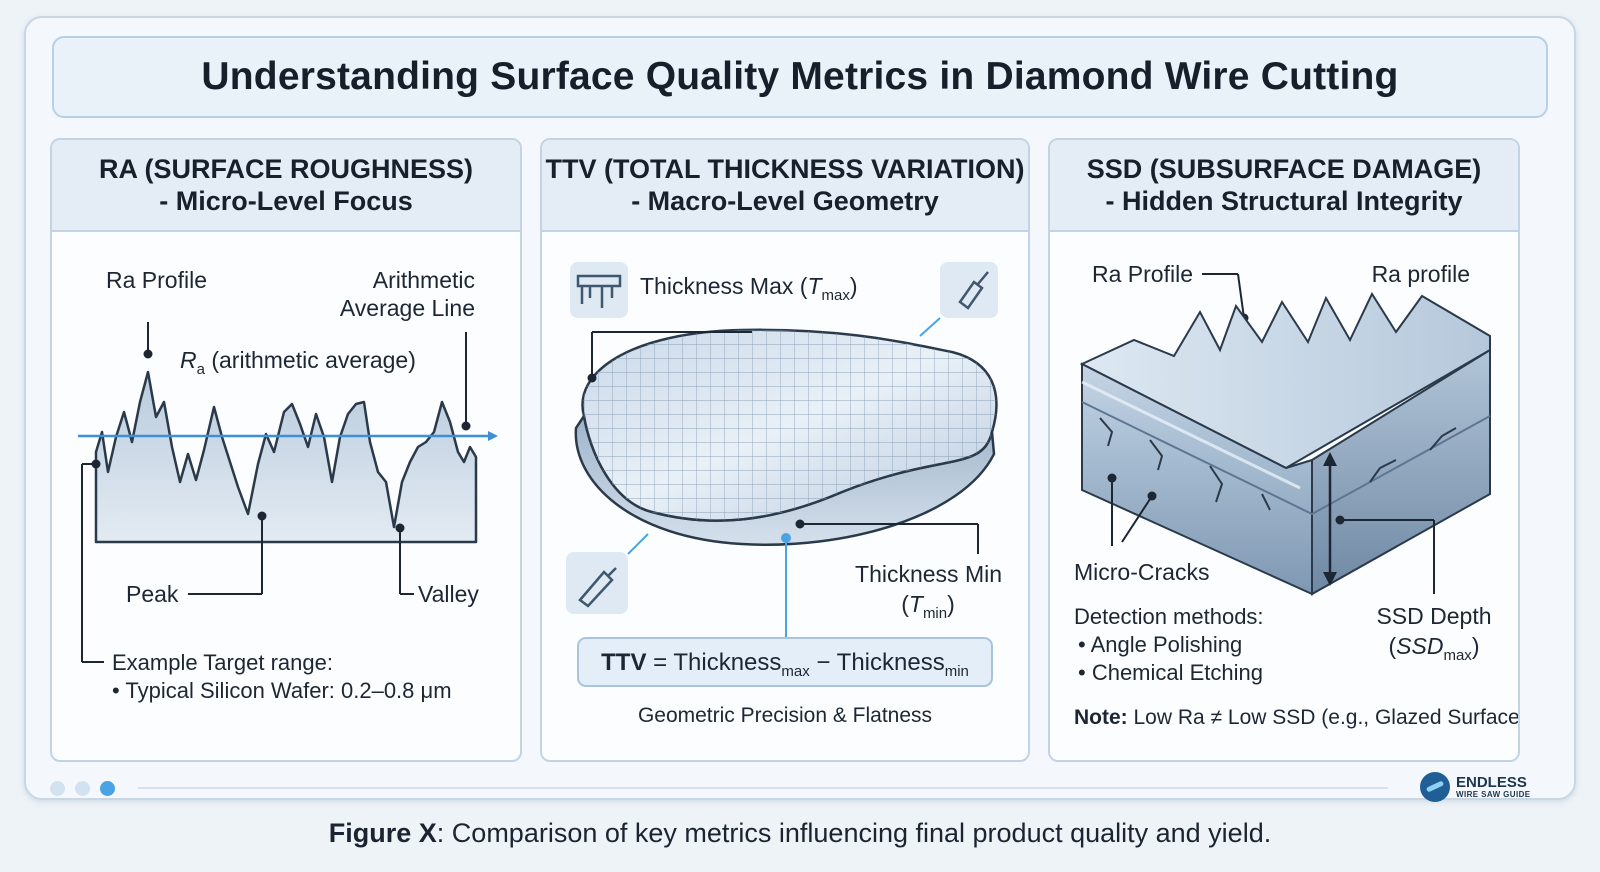  I want to click on detection-method-1: • Angle Polishing, so click(1160, 644).